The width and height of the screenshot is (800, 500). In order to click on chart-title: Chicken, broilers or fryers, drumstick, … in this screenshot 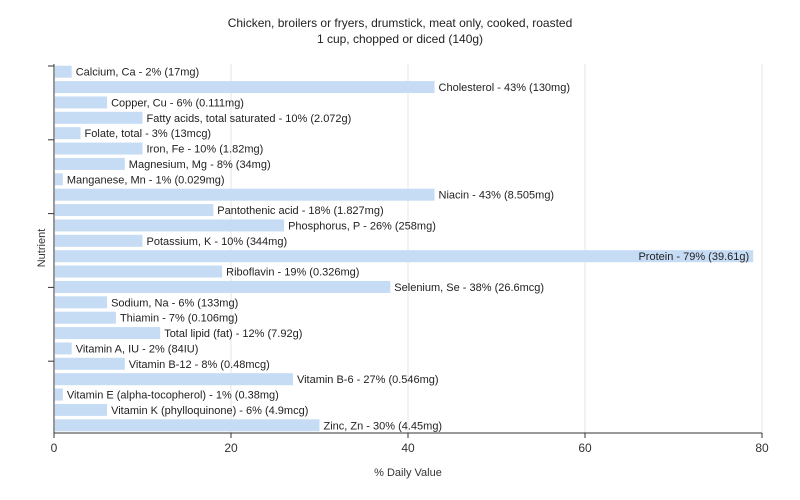, I will do `click(400, 31)`.